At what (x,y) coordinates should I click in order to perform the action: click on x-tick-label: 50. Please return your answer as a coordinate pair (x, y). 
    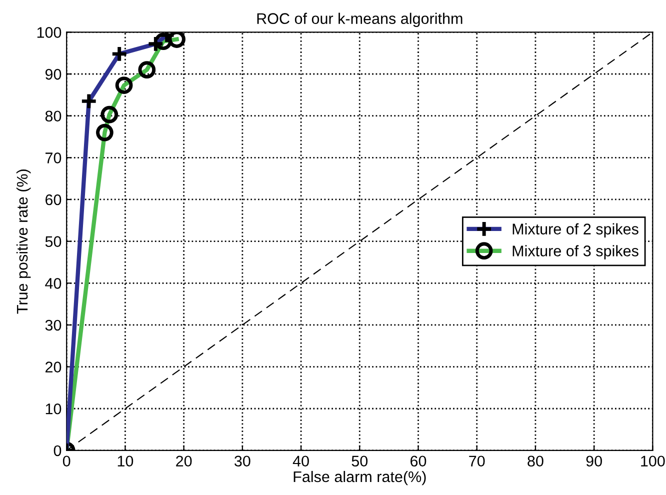
    Looking at the image, I should click on (360, 461).